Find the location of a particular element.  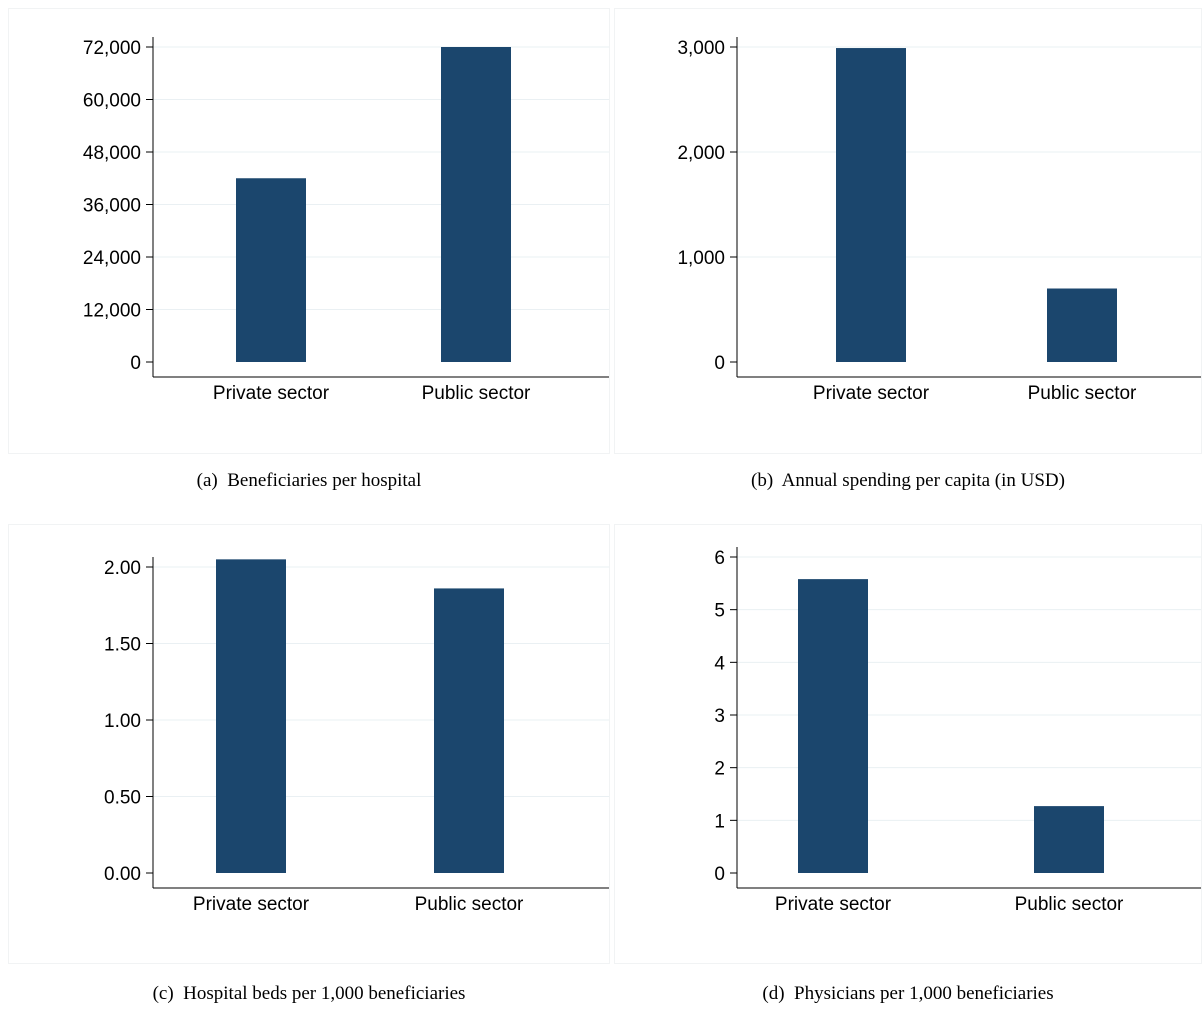

y-tick-label-c-3: 1.50 is located at coordinates (122, 645).